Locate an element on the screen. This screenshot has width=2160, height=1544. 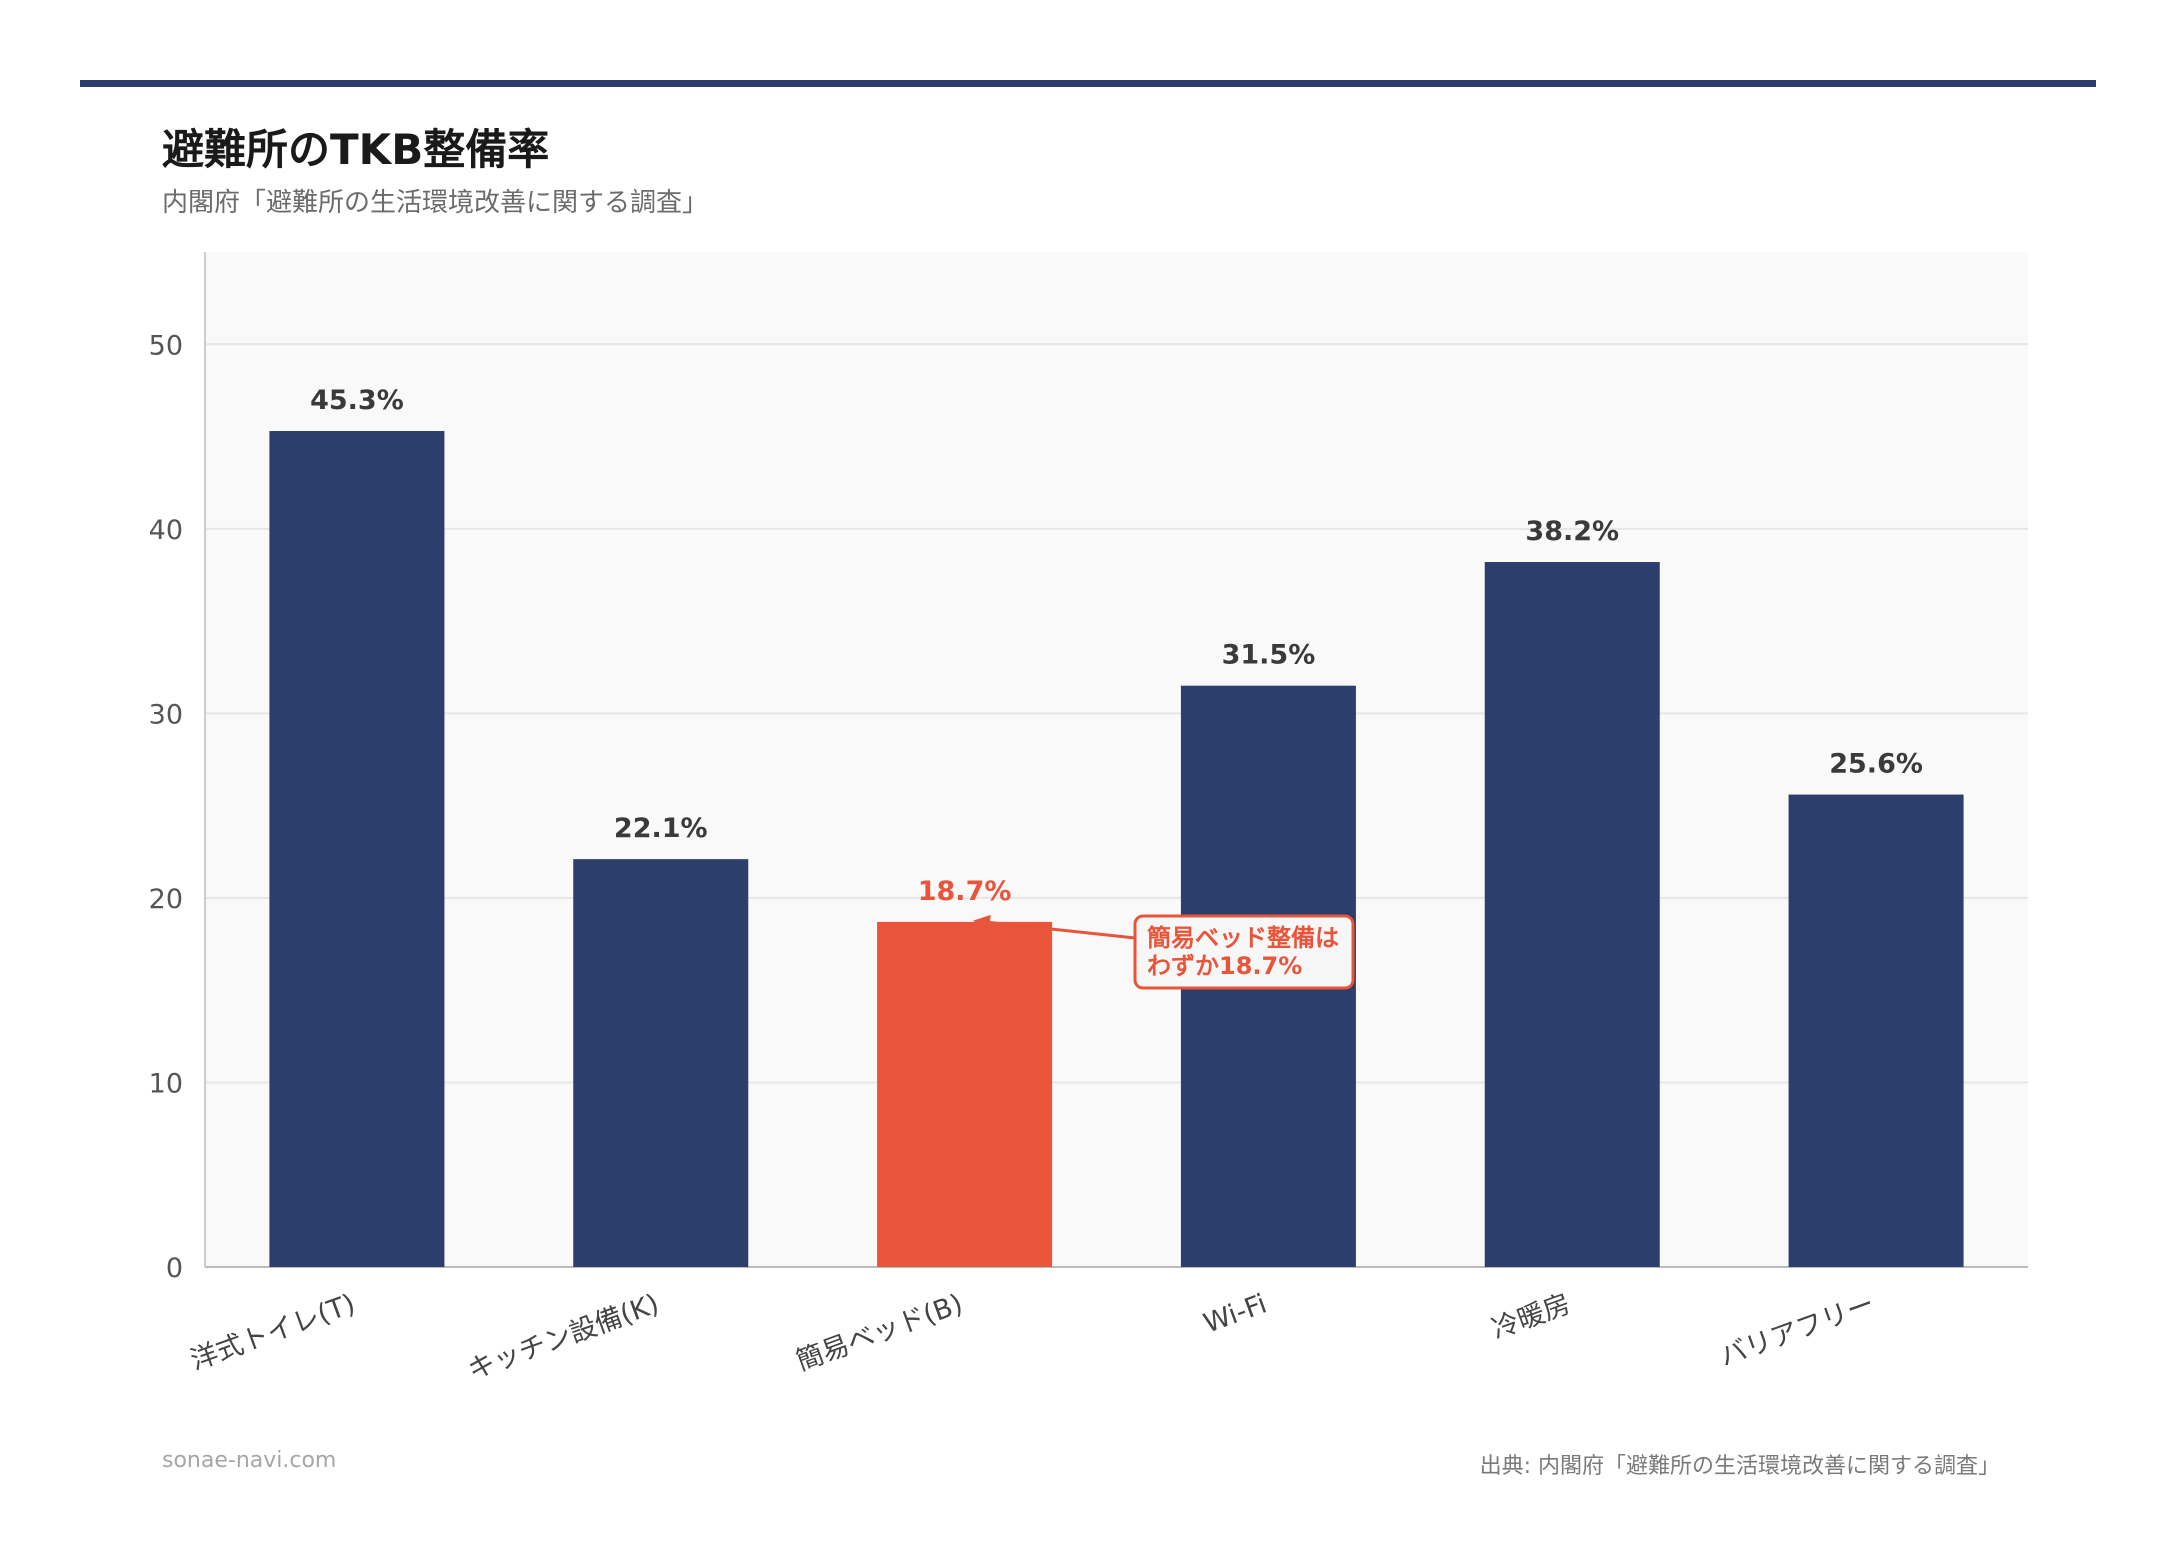
data-label: 22.1% is located at coordinates (661, 828).